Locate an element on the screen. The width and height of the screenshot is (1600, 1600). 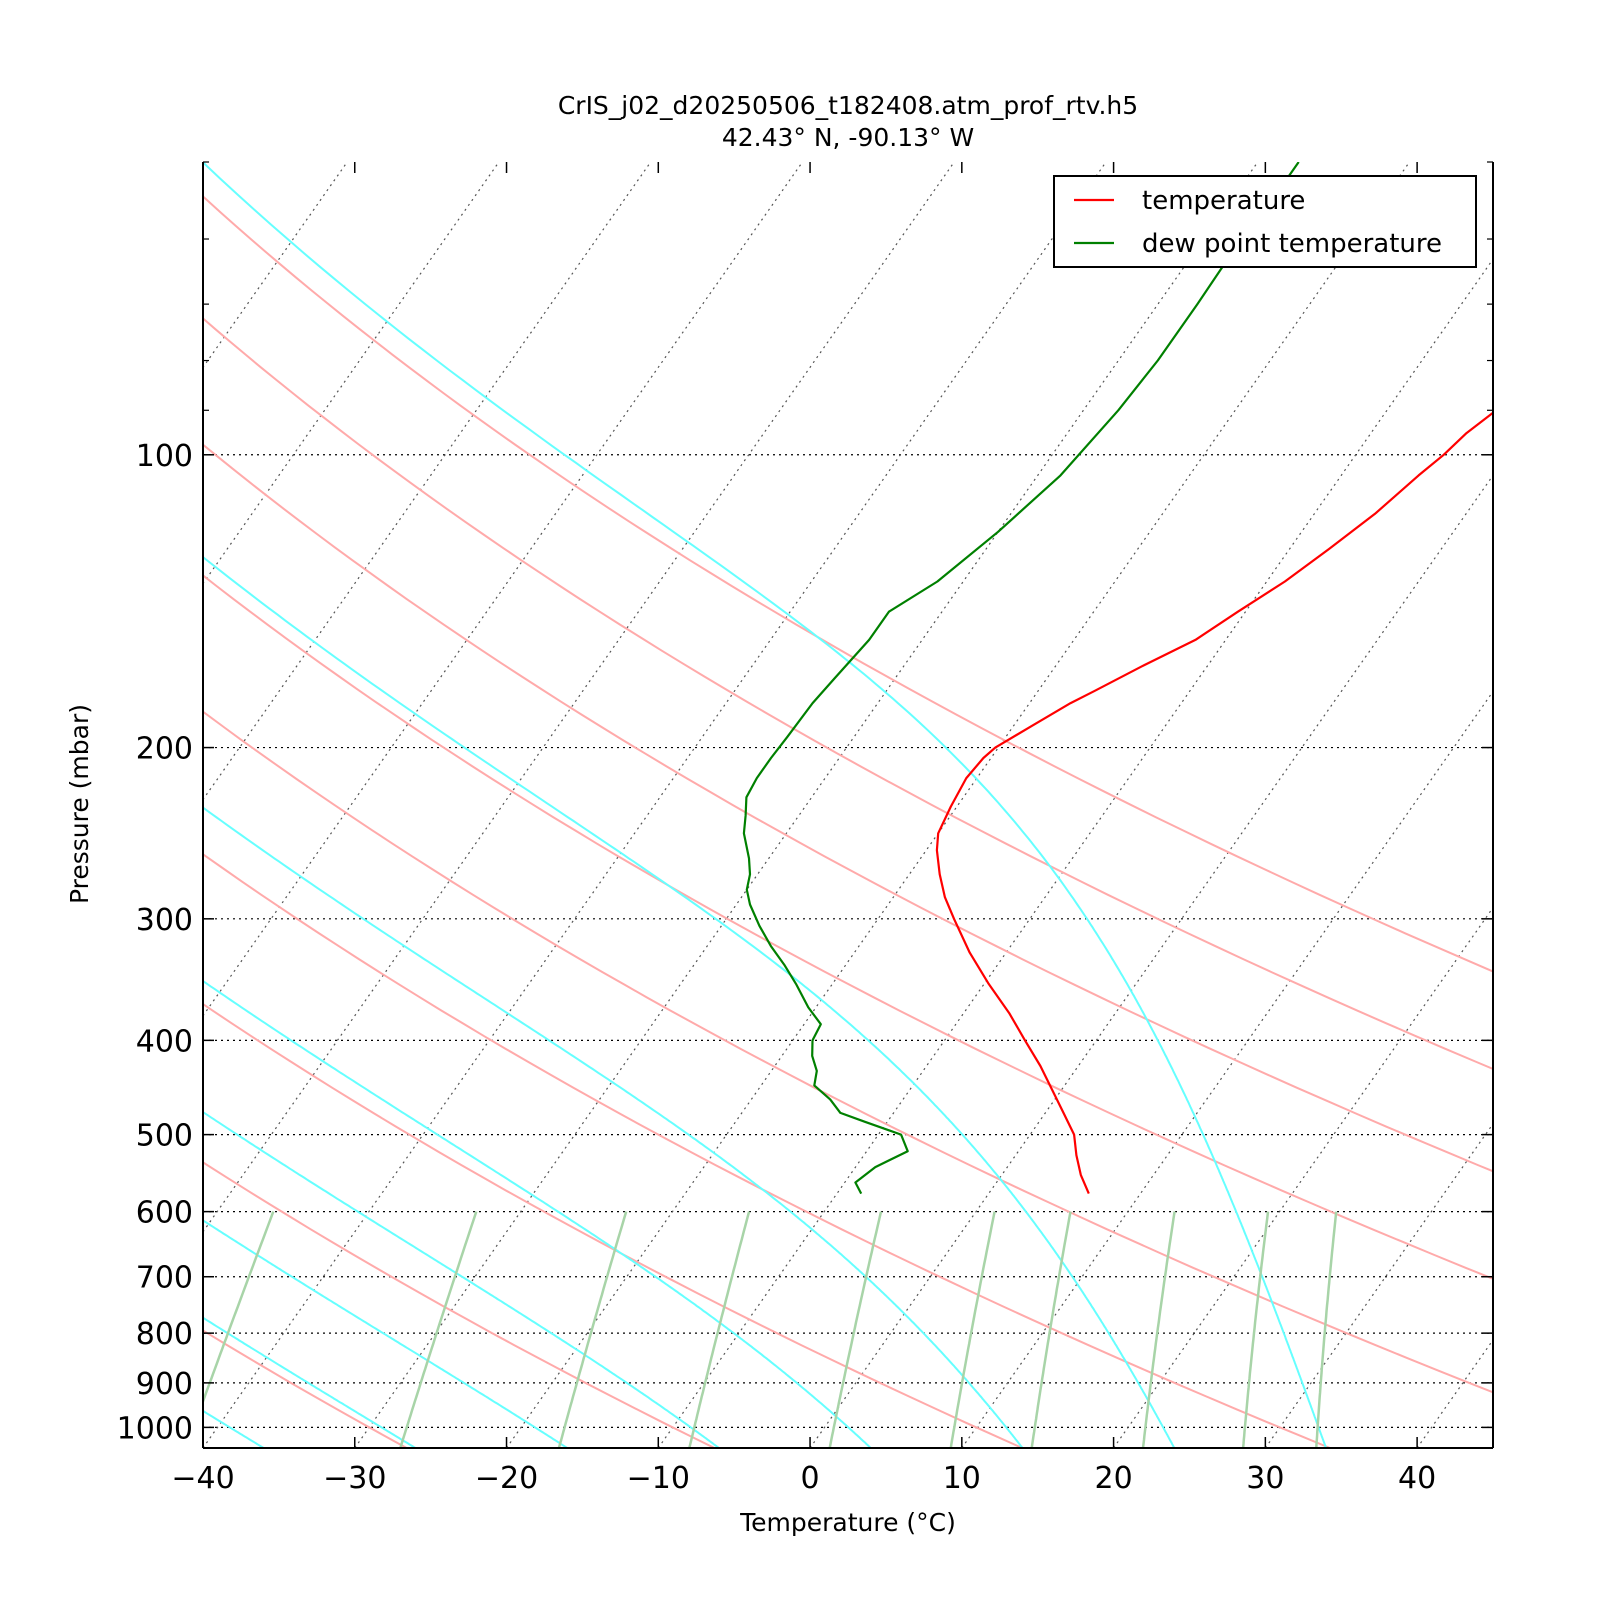
y-tick-label: 600 is located at coordinates (164, 1213).